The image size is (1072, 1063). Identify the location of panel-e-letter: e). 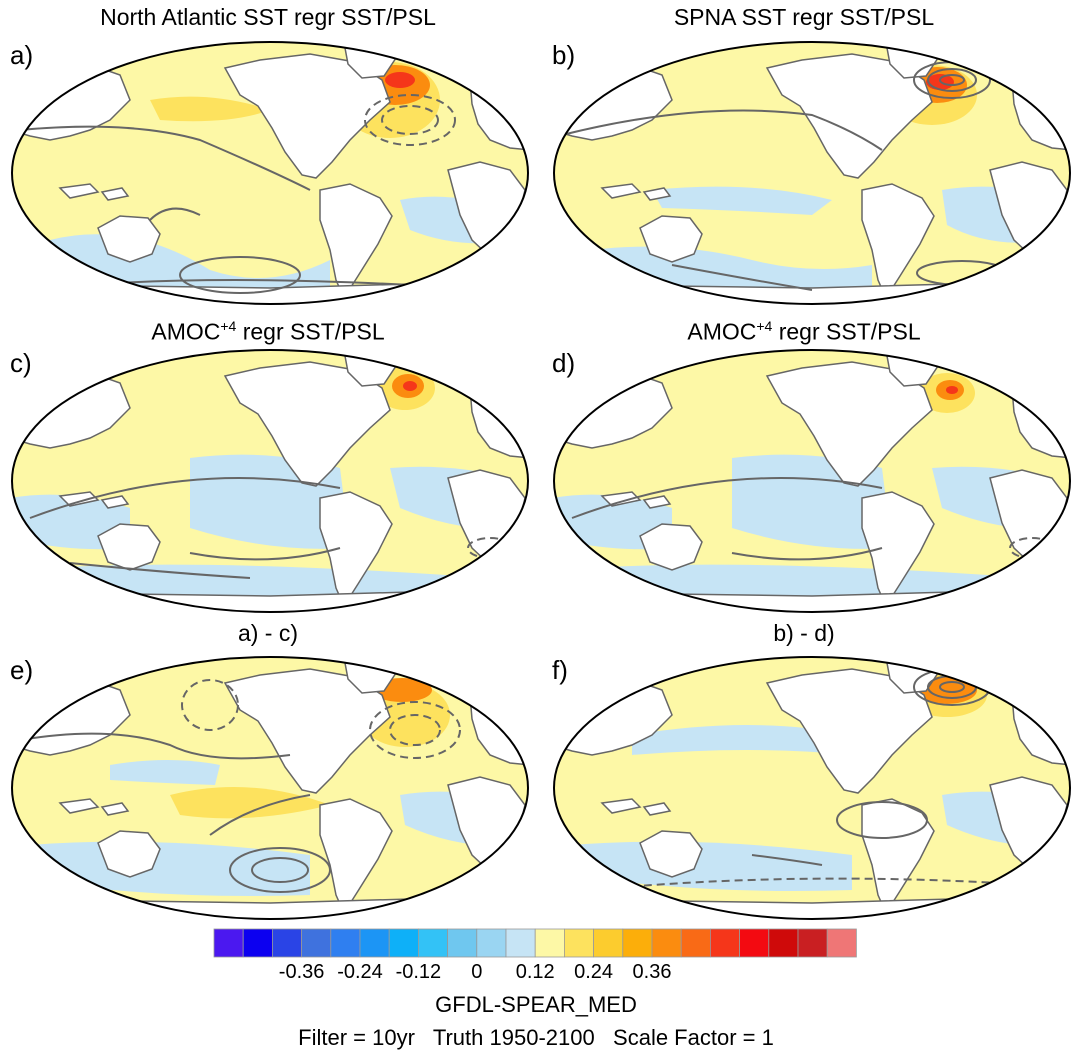
(22, 670).